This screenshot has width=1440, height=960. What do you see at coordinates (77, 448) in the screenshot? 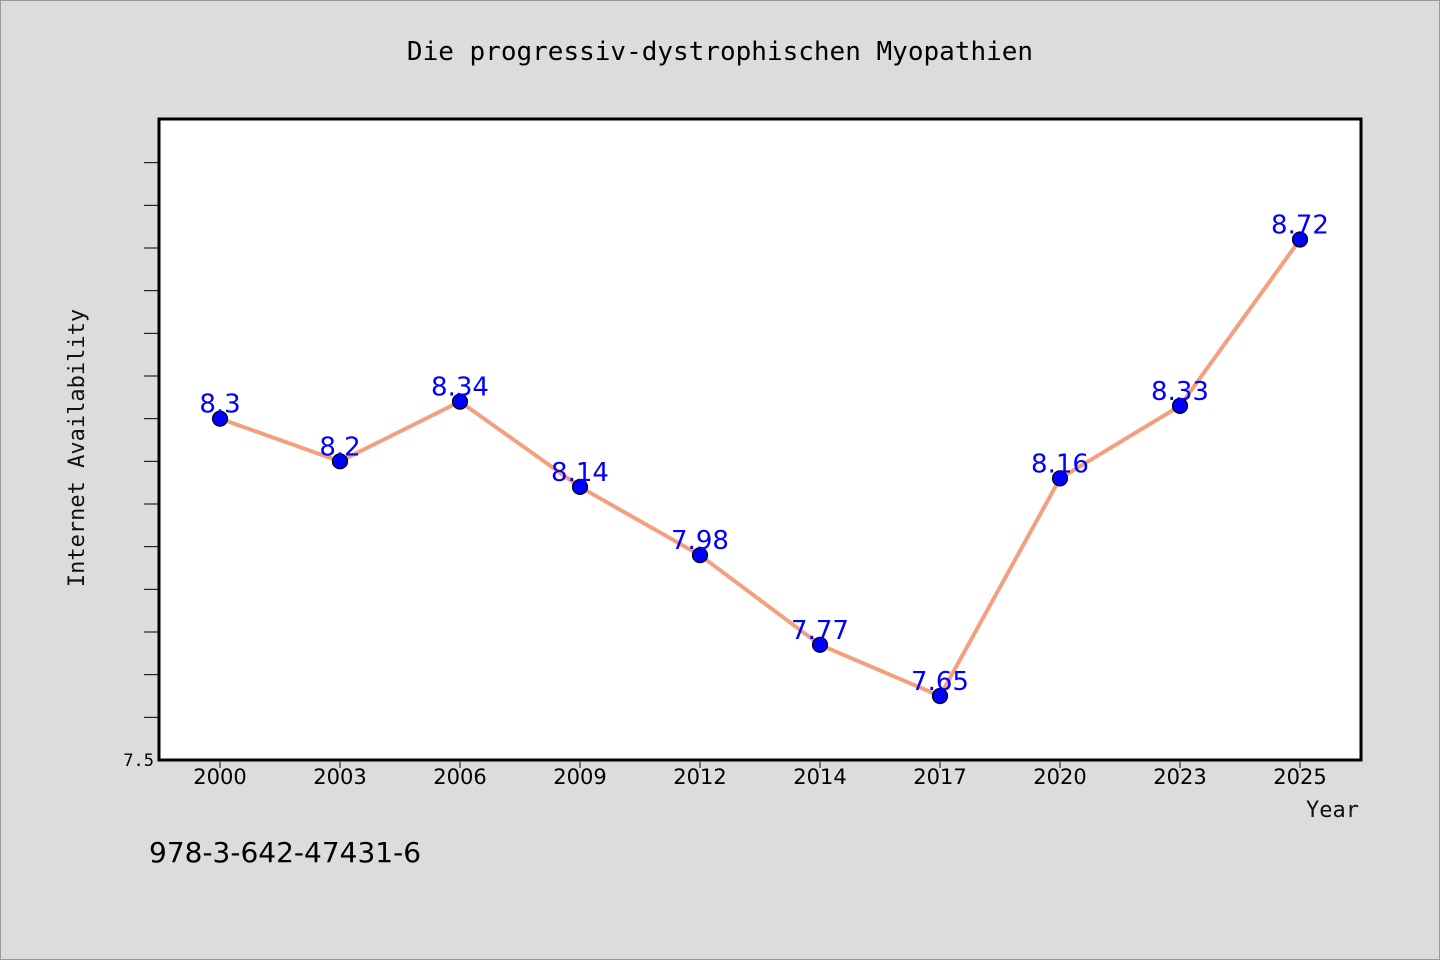
I see `y-axis-label: Internet Availability` at bounding box center [77, 448].